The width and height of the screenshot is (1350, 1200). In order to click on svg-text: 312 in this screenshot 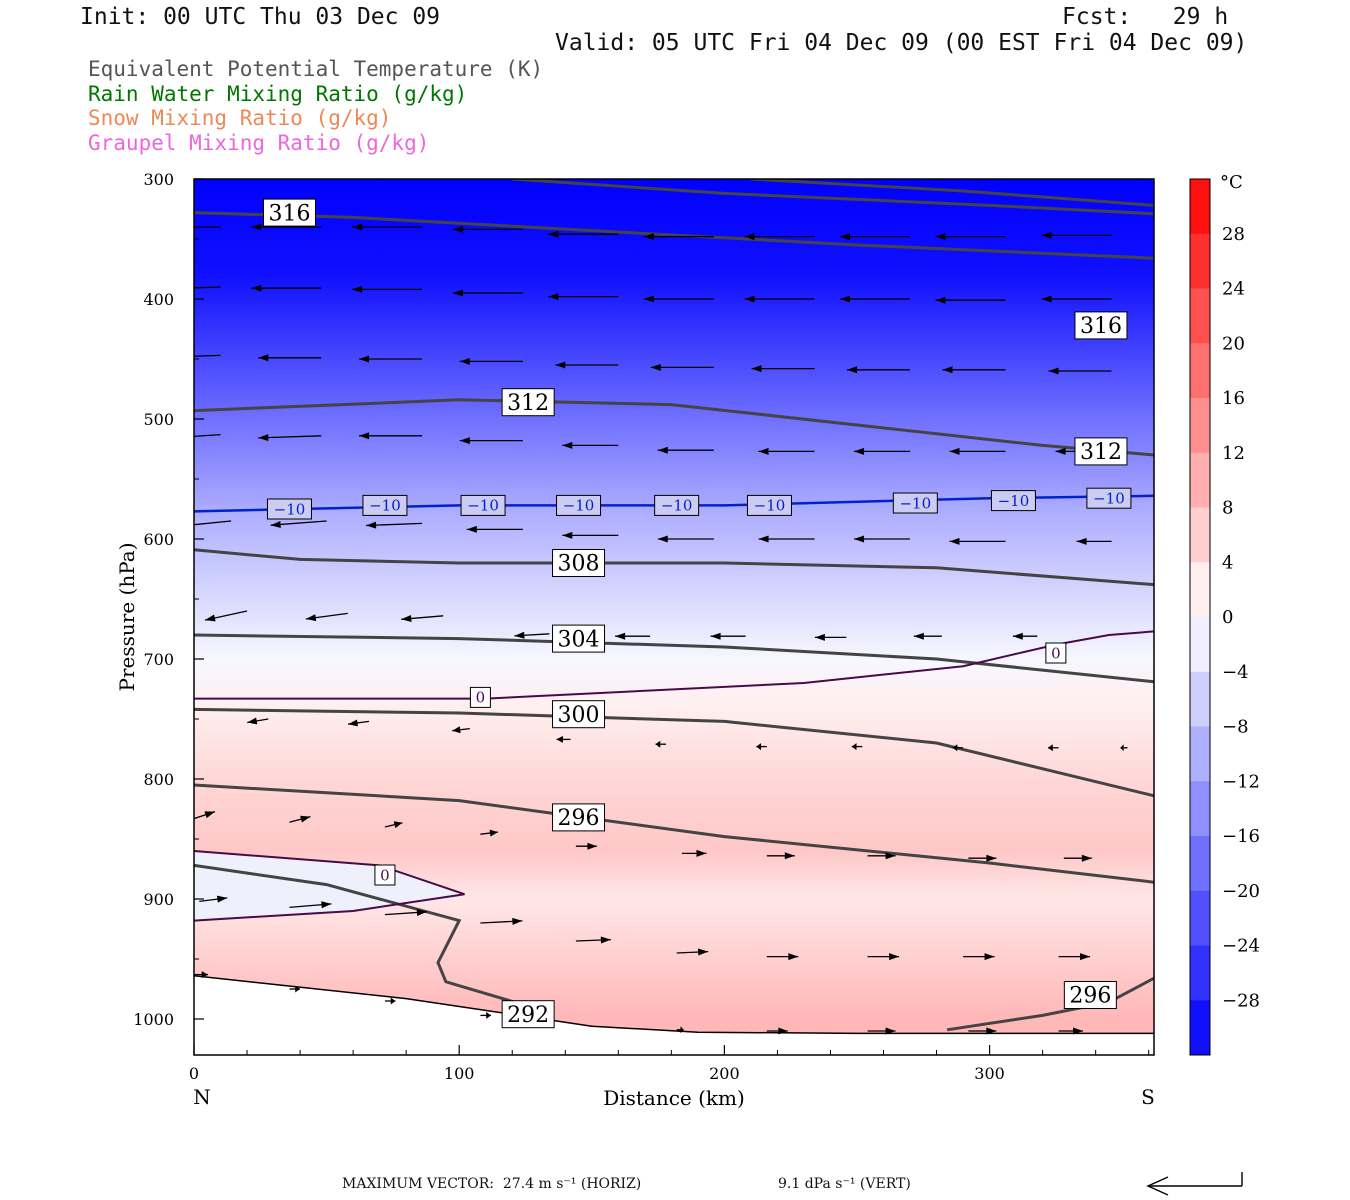, I will do `click(528, 403)`.